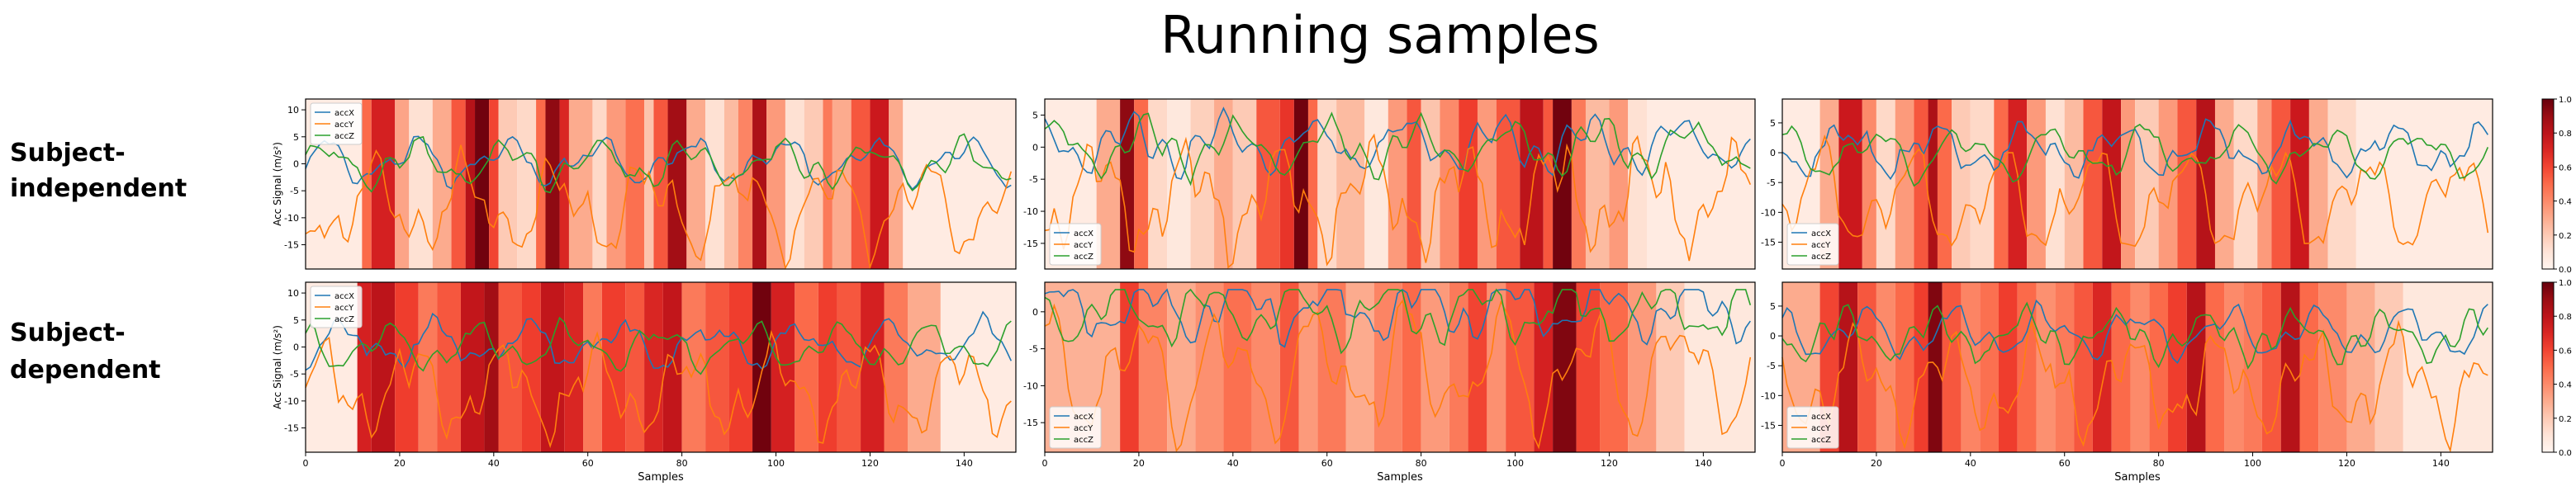  I want to click on legend-label-accX: accX, so click(1083, 417).